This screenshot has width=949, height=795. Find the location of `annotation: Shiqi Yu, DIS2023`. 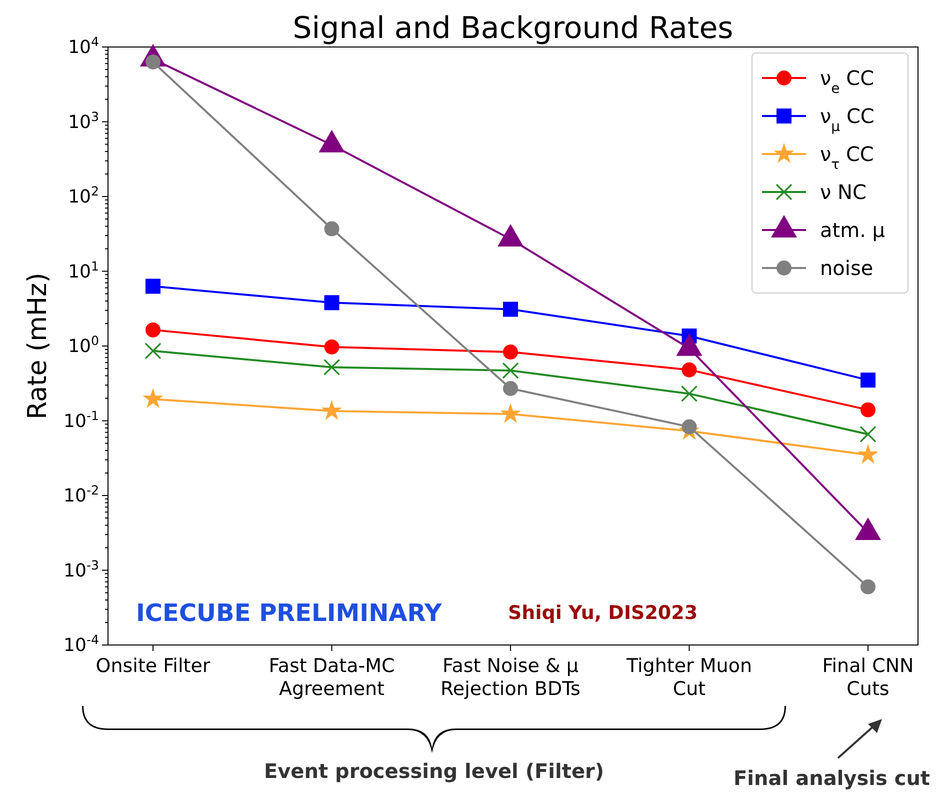

annotation: Shiqi Yu, DIS2023 is located at coordinates (603, 613).